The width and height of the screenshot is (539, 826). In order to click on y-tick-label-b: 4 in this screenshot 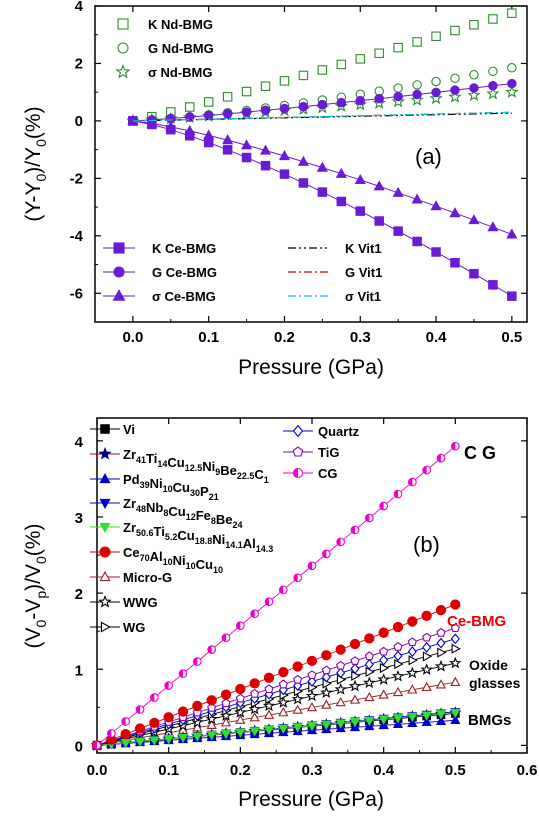, I will do `click(79, 442)`.